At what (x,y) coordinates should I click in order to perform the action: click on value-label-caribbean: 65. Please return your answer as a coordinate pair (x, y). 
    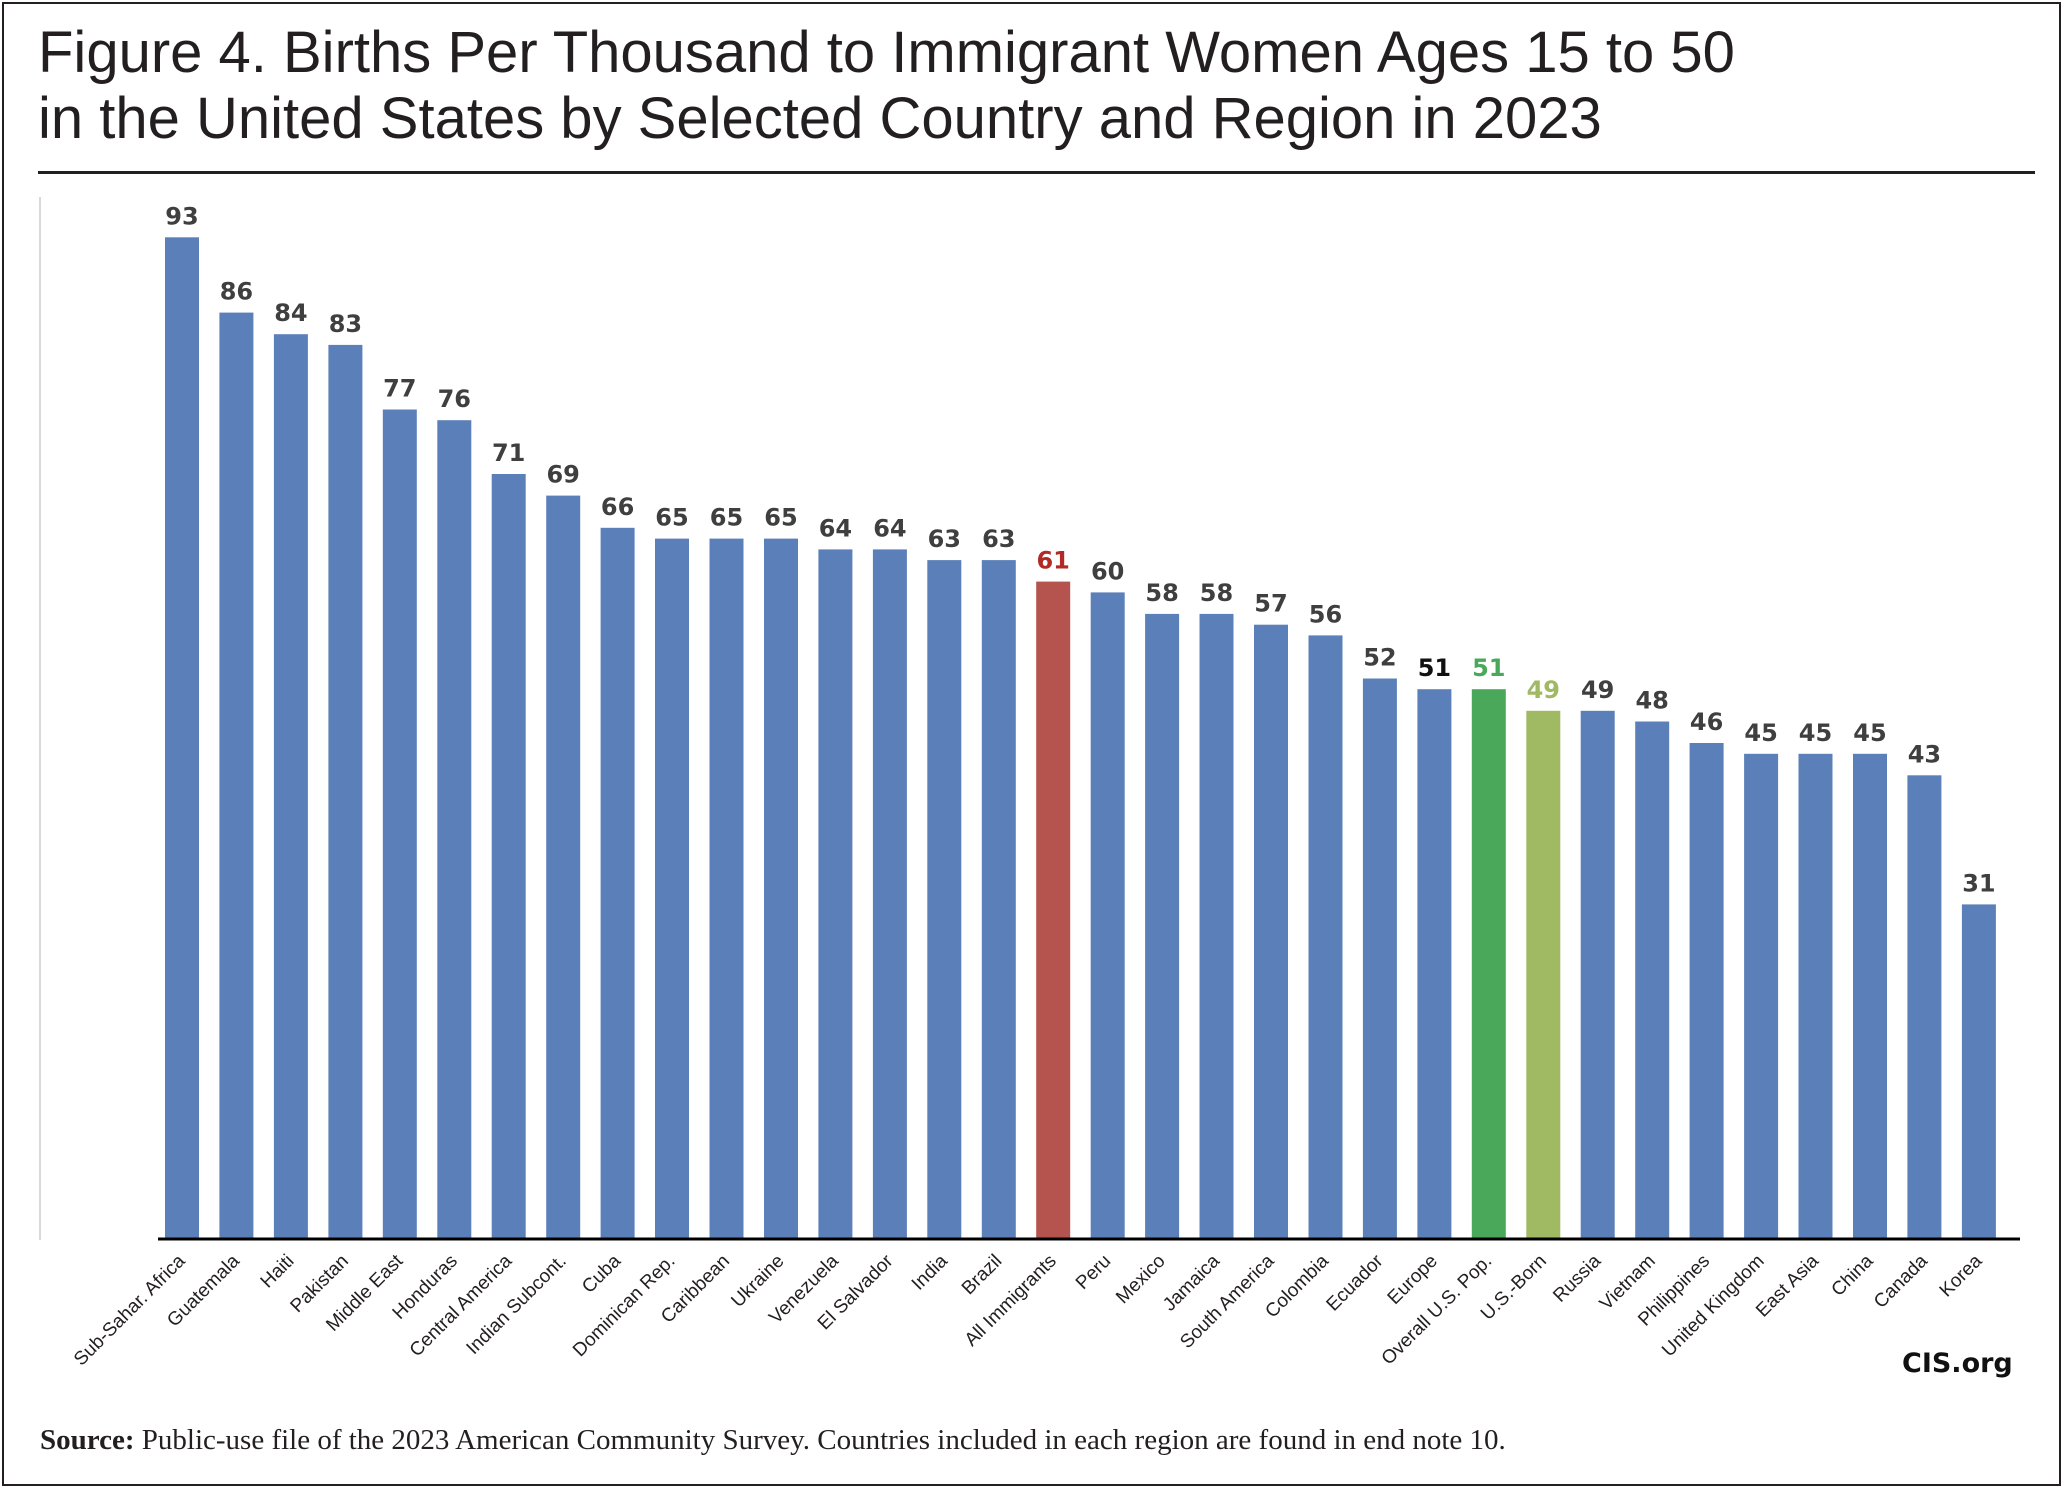
    Looking at the image, I should click on (726, 518).